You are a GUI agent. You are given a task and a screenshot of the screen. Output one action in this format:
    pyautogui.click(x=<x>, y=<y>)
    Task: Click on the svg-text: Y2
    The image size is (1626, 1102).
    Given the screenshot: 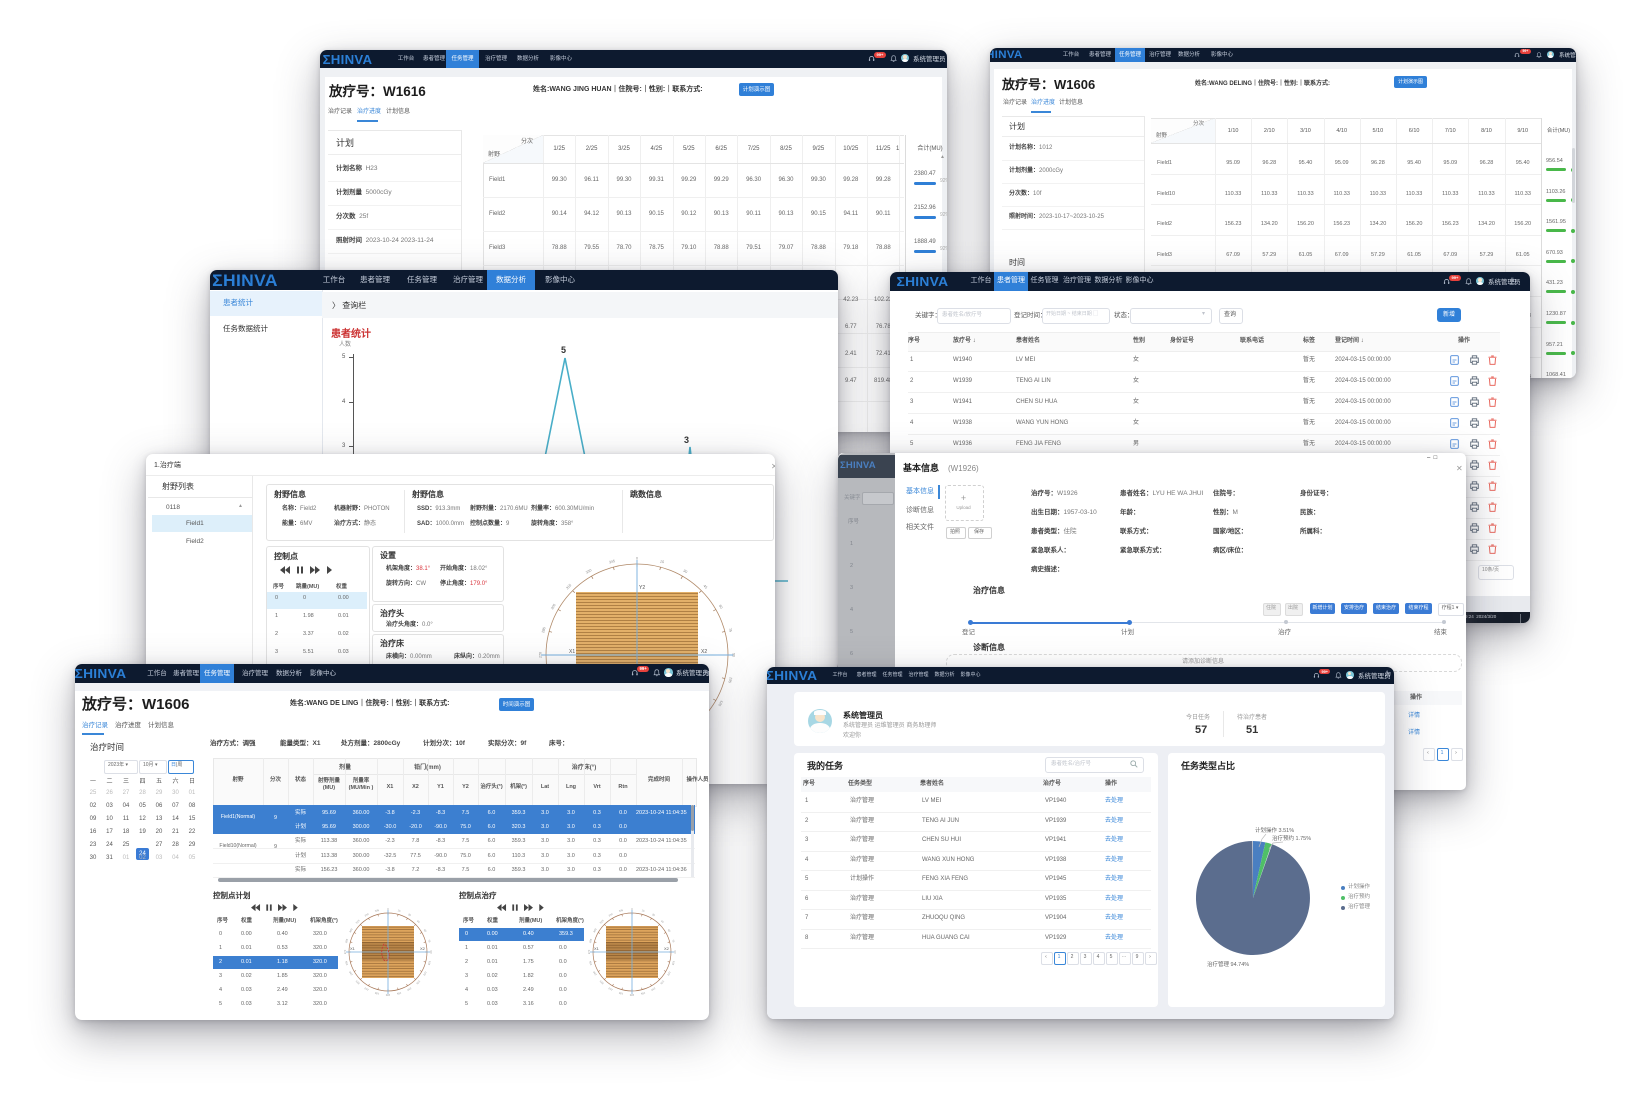 What is the action you would take?
    pyautogui.click(x=642, y=588)
    